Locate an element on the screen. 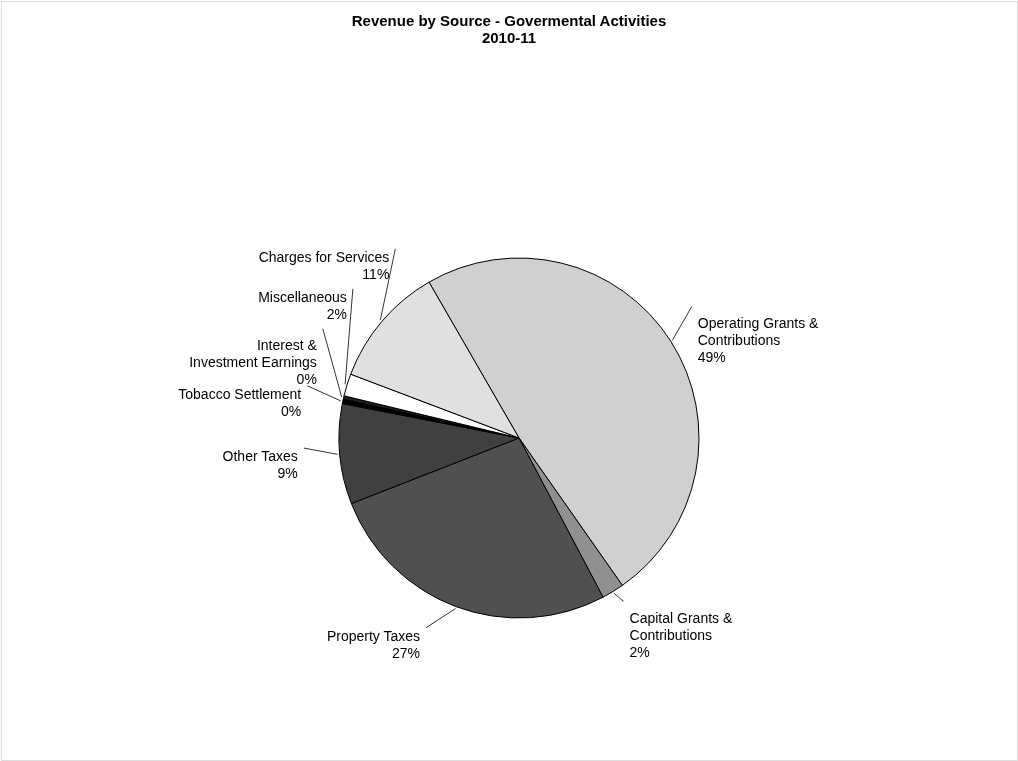 This screenshot has width=1018, height=761. slice-label: Interest & Investment Earnings is located at coordinates (253, 354).